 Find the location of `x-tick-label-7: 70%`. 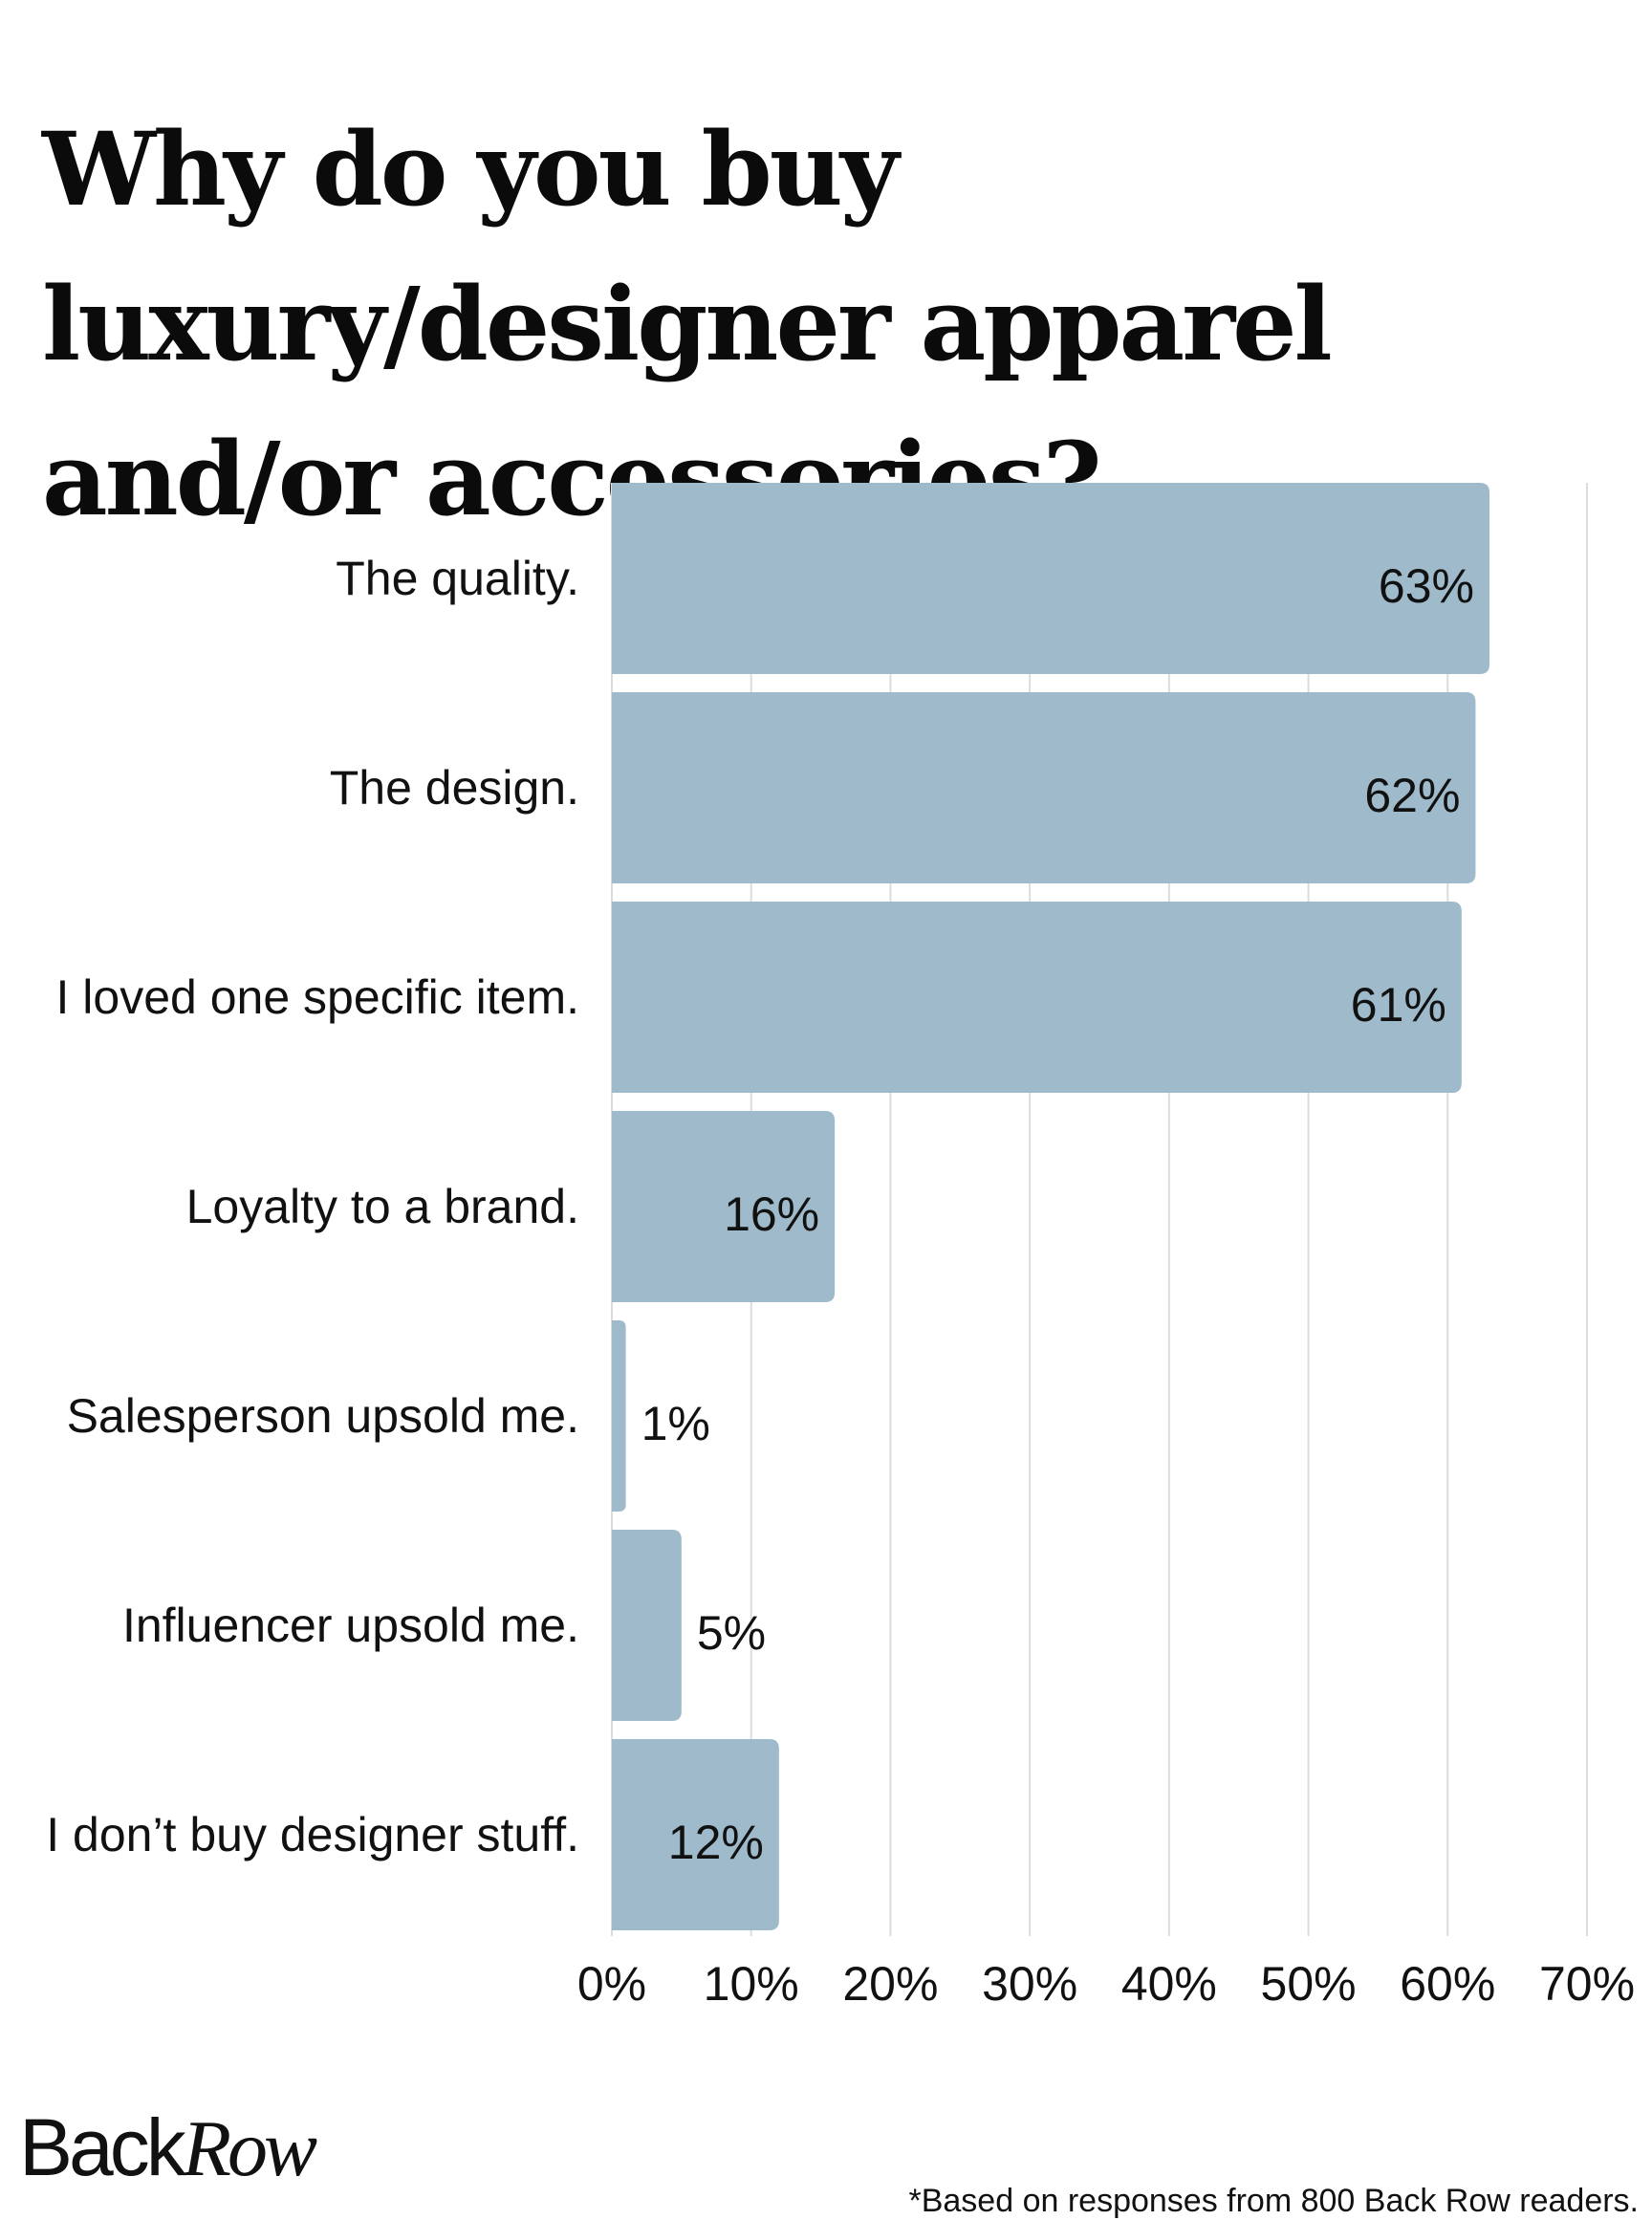

x-tick-label-7: 70% is located at coordinates (1587, 1984).